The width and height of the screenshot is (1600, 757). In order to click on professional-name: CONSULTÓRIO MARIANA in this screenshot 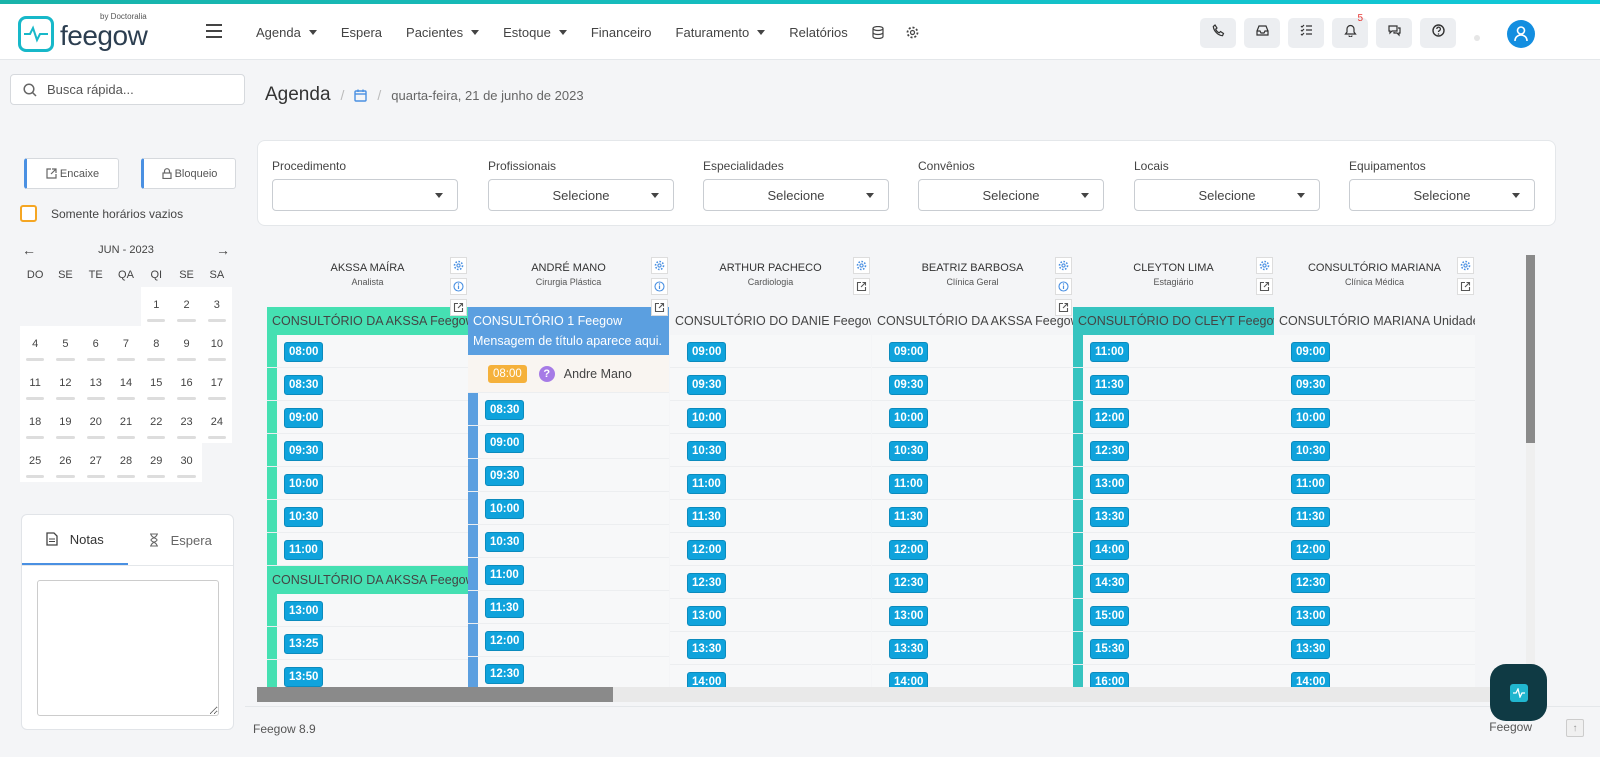, I will do `click(1374, 268)`.